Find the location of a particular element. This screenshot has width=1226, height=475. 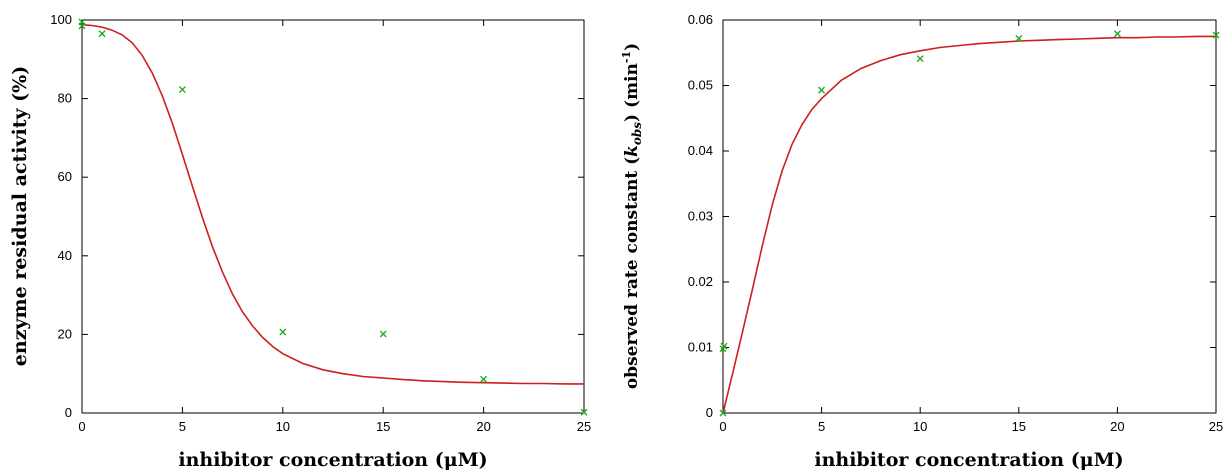

y-tick-label: 0.03 is located at coordinates (700, 216).